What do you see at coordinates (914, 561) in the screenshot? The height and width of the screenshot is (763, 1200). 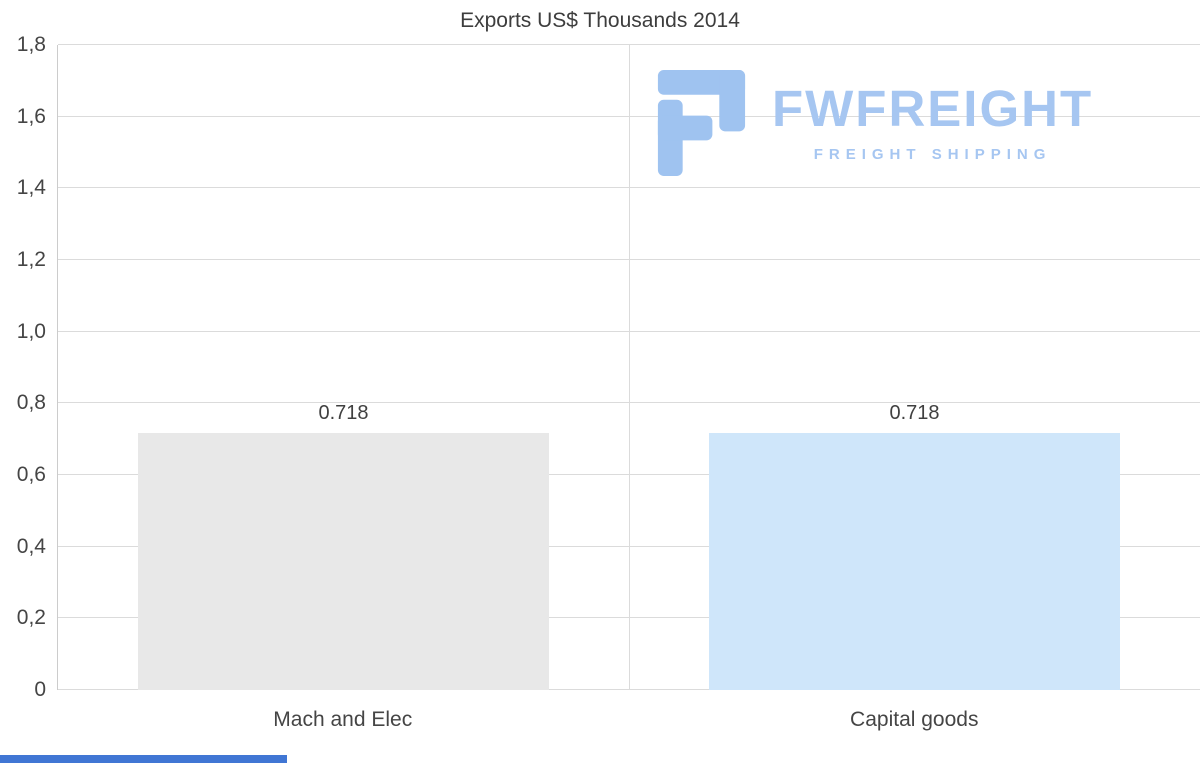 I see `bar-capital-goods` at bounding box center [914, 561].